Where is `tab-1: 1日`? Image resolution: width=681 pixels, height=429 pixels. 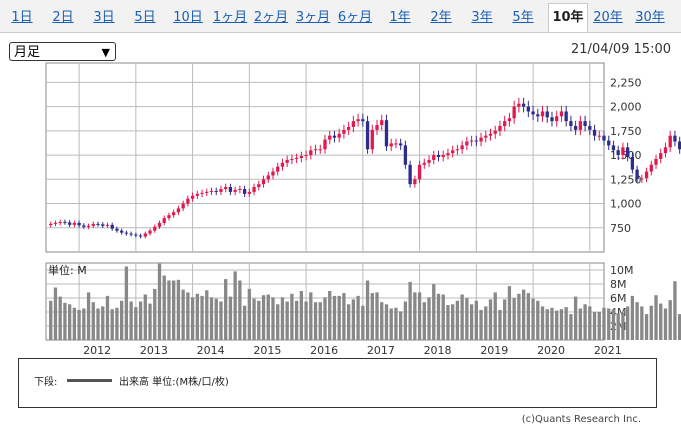 tab-1: 1日 is located at coordinates (22, 17).